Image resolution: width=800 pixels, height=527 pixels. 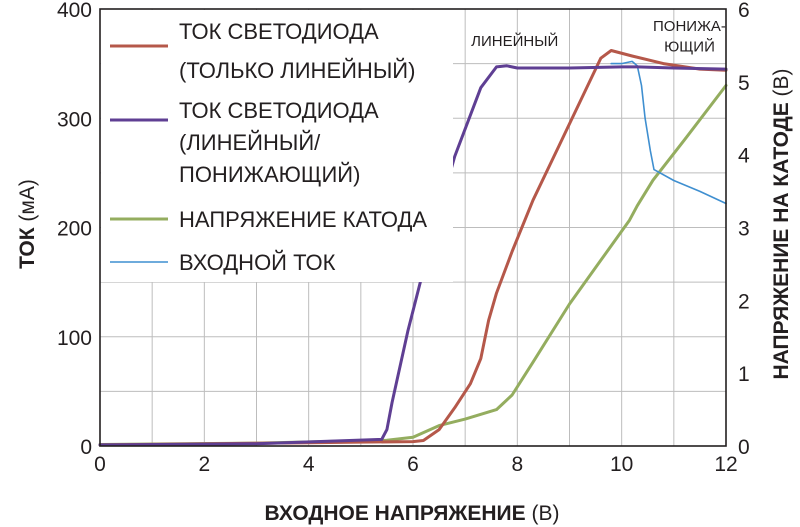 What do you see at coordinates (744, 156) in the screenshot?
I see `y-right-tick-label: 4` at bounding box center [744, 156].